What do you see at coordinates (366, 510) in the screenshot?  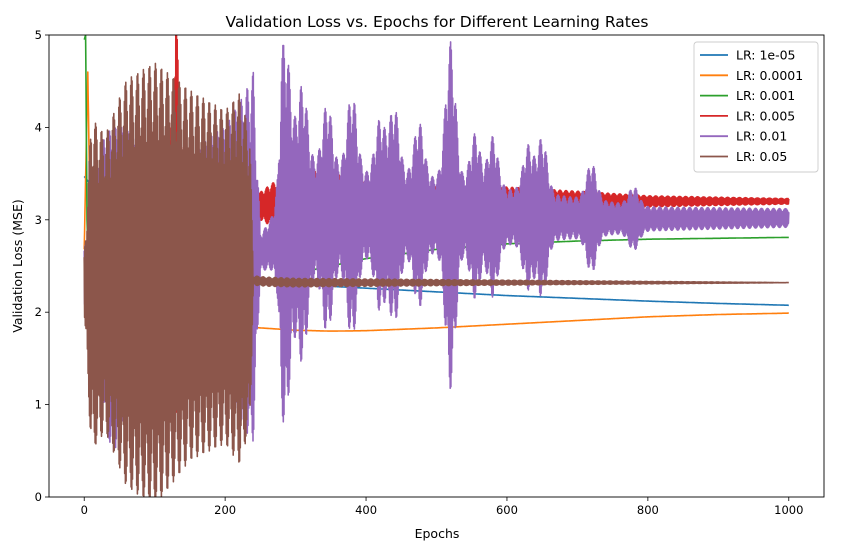 I see `x-tick-label: 400` at bounding box center [366, 510].